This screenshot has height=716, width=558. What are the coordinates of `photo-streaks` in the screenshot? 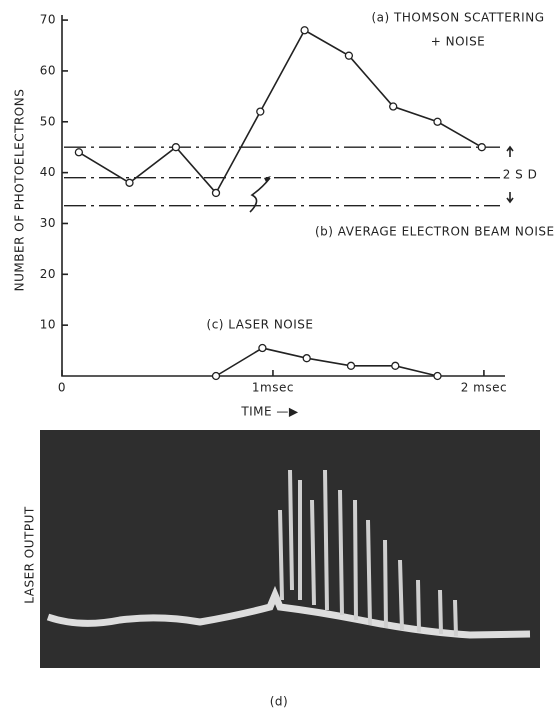 It's located at (368, 553).